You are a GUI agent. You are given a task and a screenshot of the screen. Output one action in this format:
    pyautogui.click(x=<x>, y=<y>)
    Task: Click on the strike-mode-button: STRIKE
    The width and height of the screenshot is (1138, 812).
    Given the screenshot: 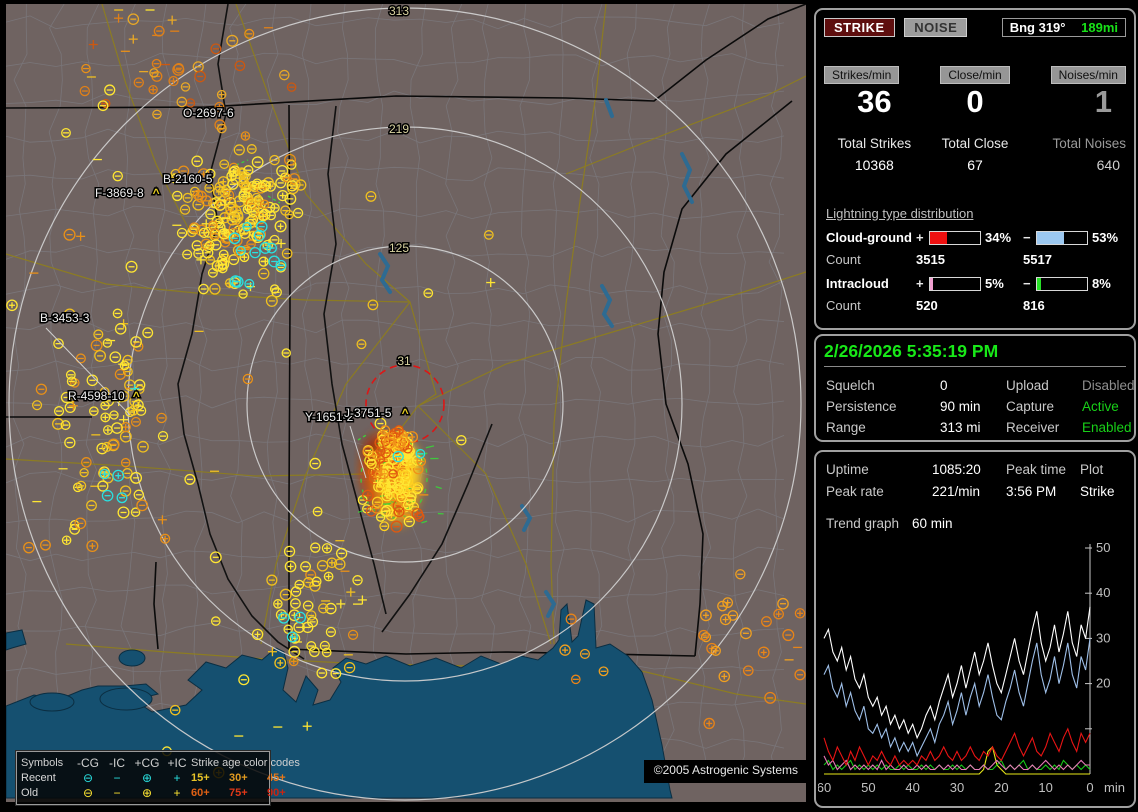 What is the action you would take?
    pyautogui.click(x=859, y=27)
    